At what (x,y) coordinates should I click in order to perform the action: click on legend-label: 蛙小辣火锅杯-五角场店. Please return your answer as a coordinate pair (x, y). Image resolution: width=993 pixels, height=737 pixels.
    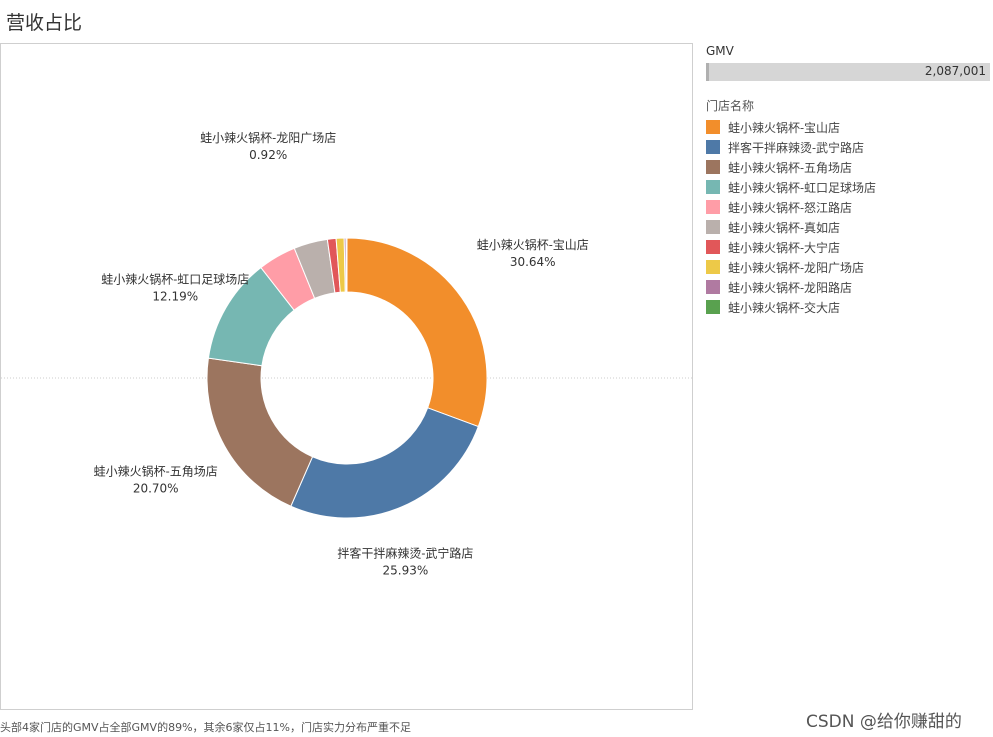
    Looking at the image, I should click on (790, 167).